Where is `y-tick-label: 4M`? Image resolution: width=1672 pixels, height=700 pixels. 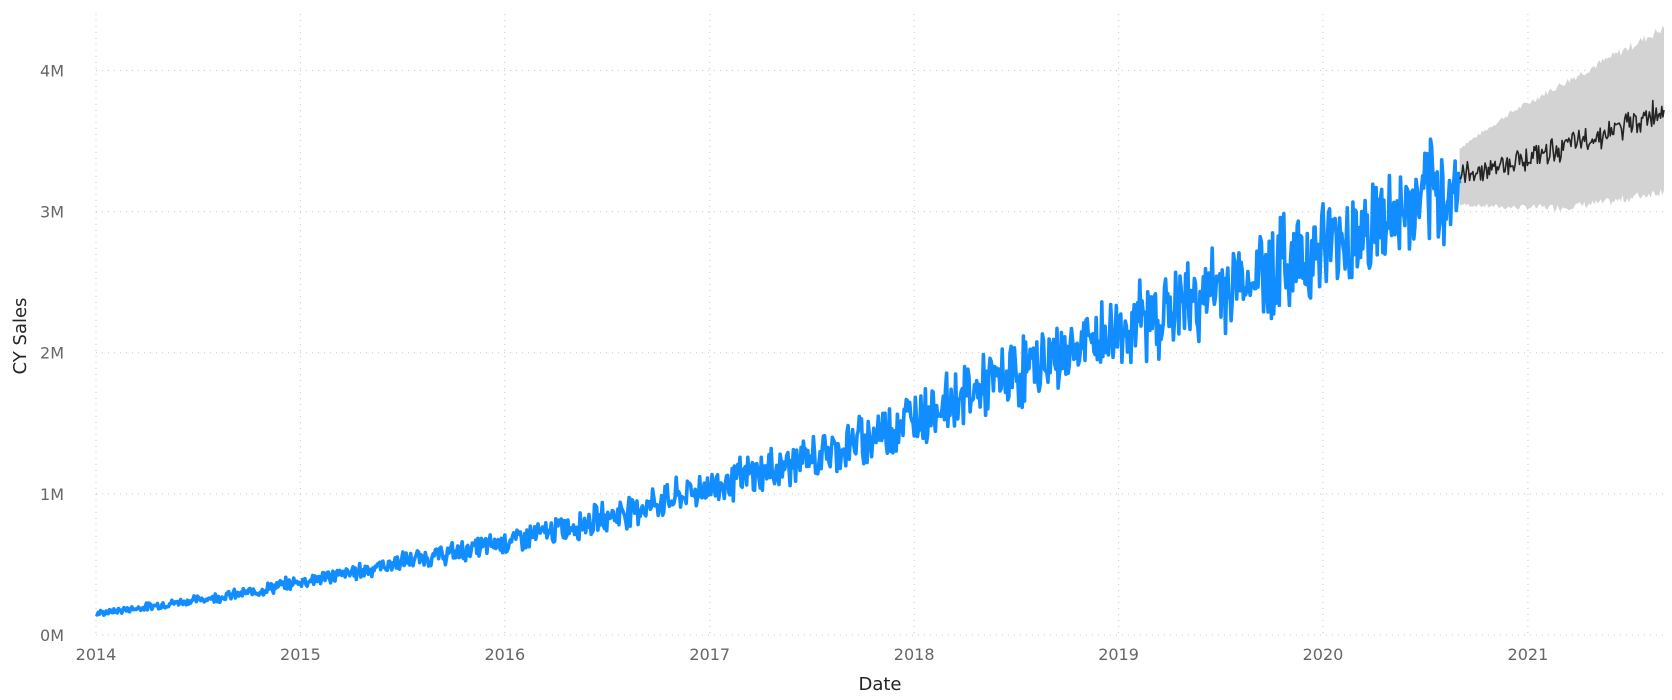 y-tick-label: 4M is located at coordinates (52, 70).